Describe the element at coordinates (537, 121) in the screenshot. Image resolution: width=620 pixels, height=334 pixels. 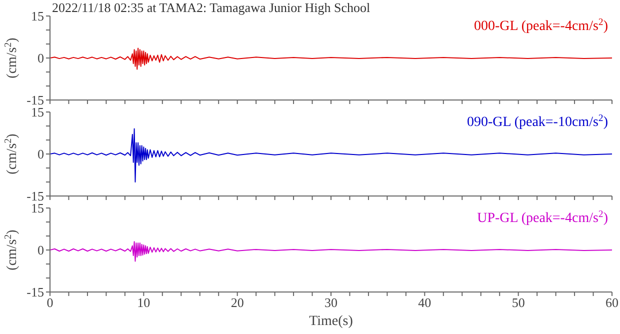
I see `series-label: 090-GL (peak=-10cm/s$^{2}$)` at that location.